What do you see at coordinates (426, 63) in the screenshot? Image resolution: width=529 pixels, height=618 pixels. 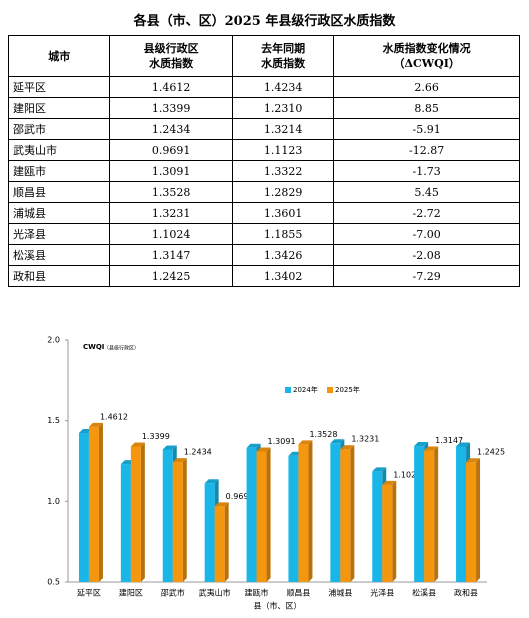 I see `header-text: （ΔCWQI）` at bounding box center [426, 63].